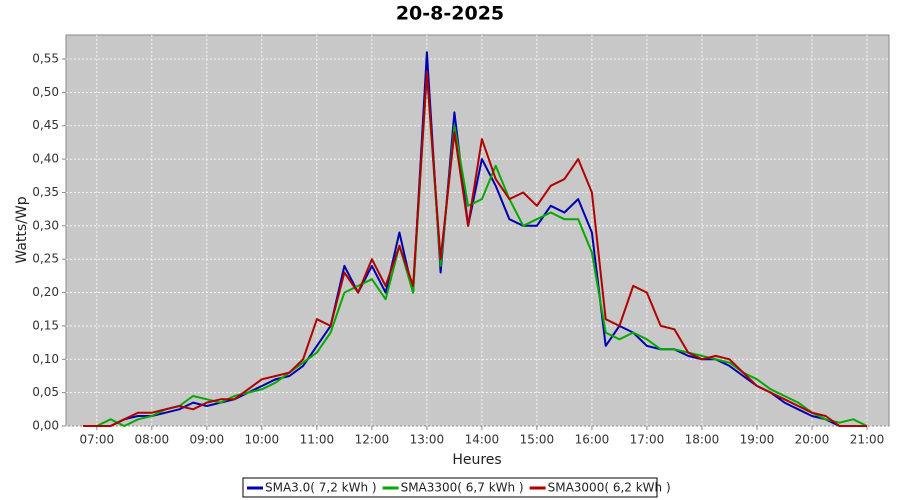  What do you see at coordinates (22, 229) in the screenshot?
I see `y-axis-label: Watts/Wp` at bounding box center [22, 229].